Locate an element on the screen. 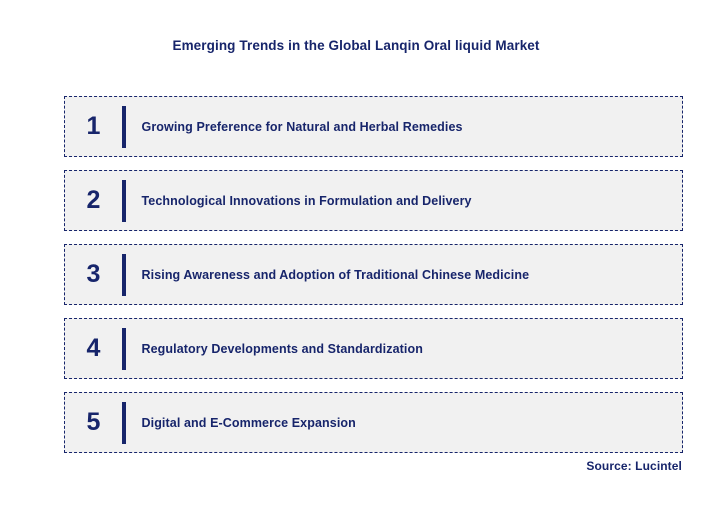 This screenshot has width=712, height=521. trend-rank-number: 3 is located at coordinates (93, 274).